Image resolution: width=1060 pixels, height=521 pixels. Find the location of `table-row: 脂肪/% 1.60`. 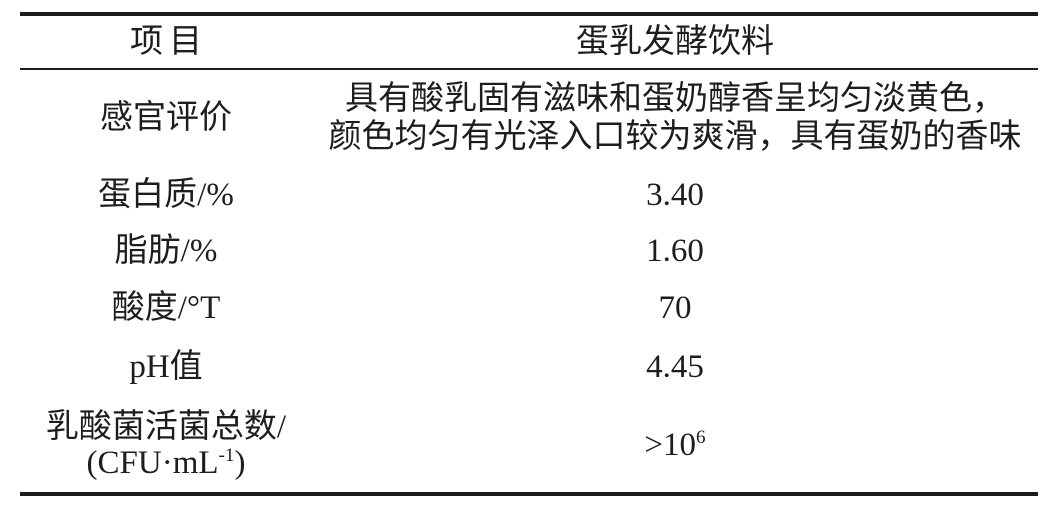

table-row: 脂肪/% 1.60 is located at coordinates (529, 251).